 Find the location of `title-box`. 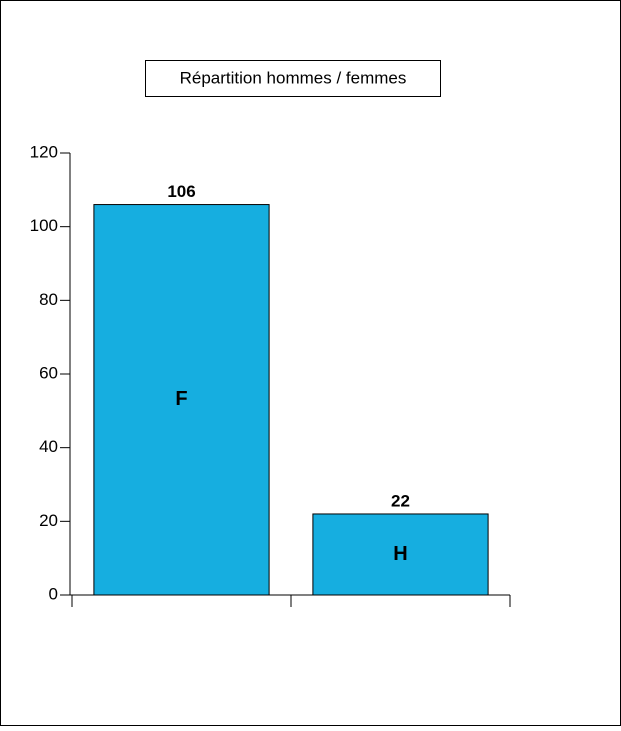

title-box is located at coordinates (293, 78).